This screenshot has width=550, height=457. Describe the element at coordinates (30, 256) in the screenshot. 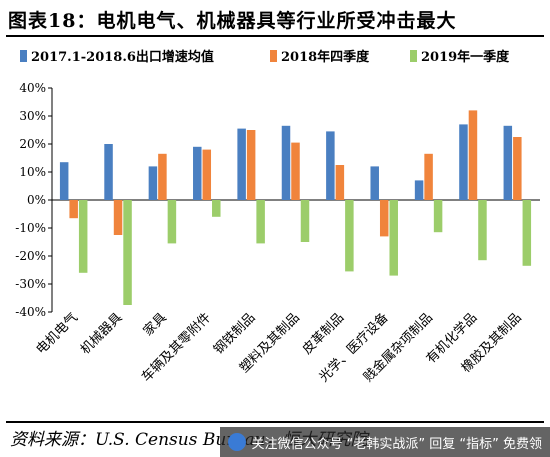

I see `y-tick-label: -20%` at that location.